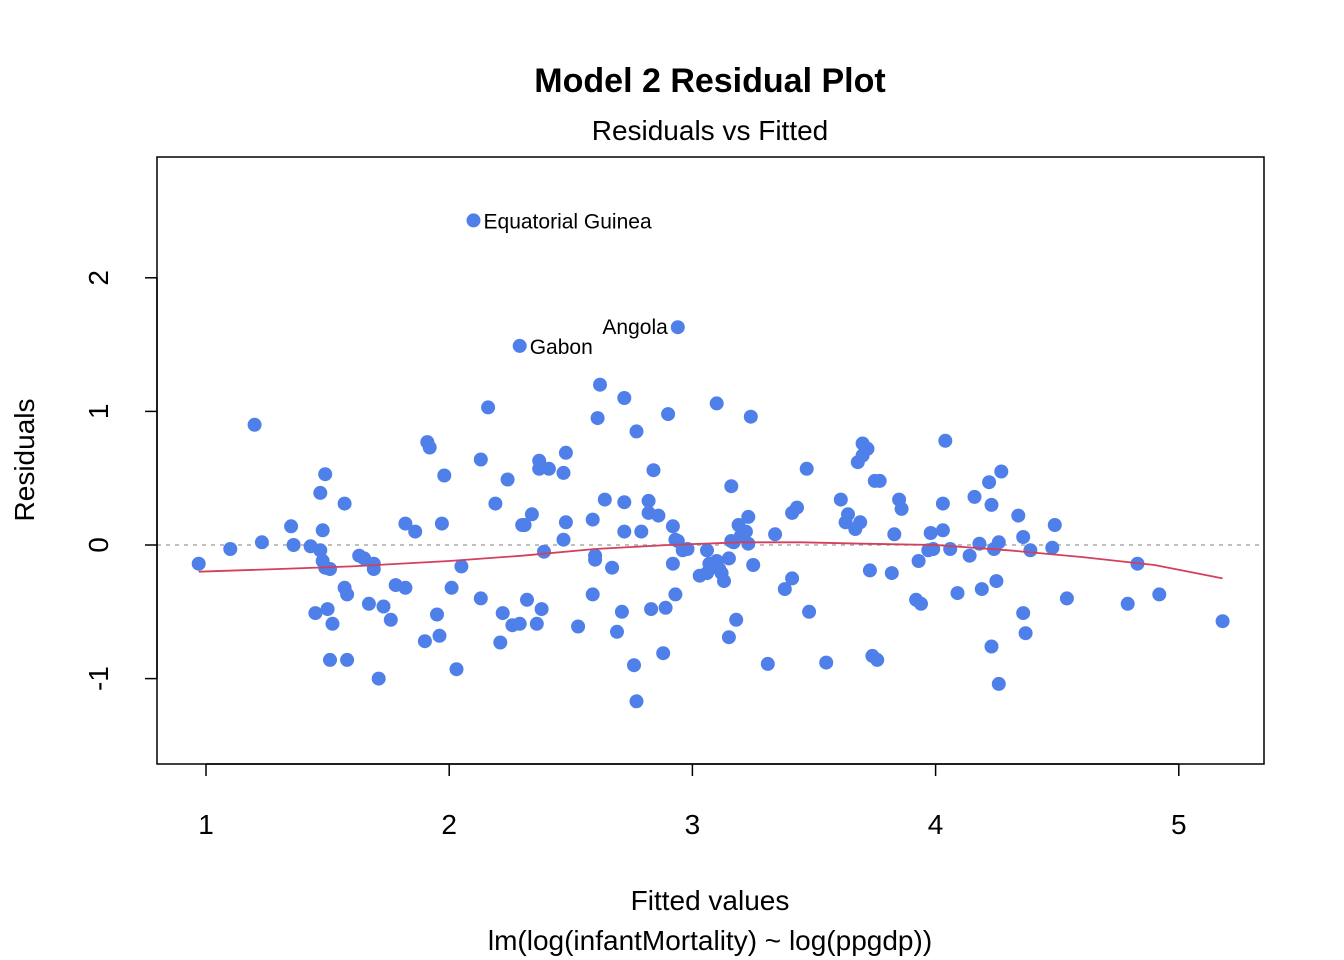 This screenshot has height=960, width=1344. I want to click on y-axis-label: Residuals, so click(24, 460).